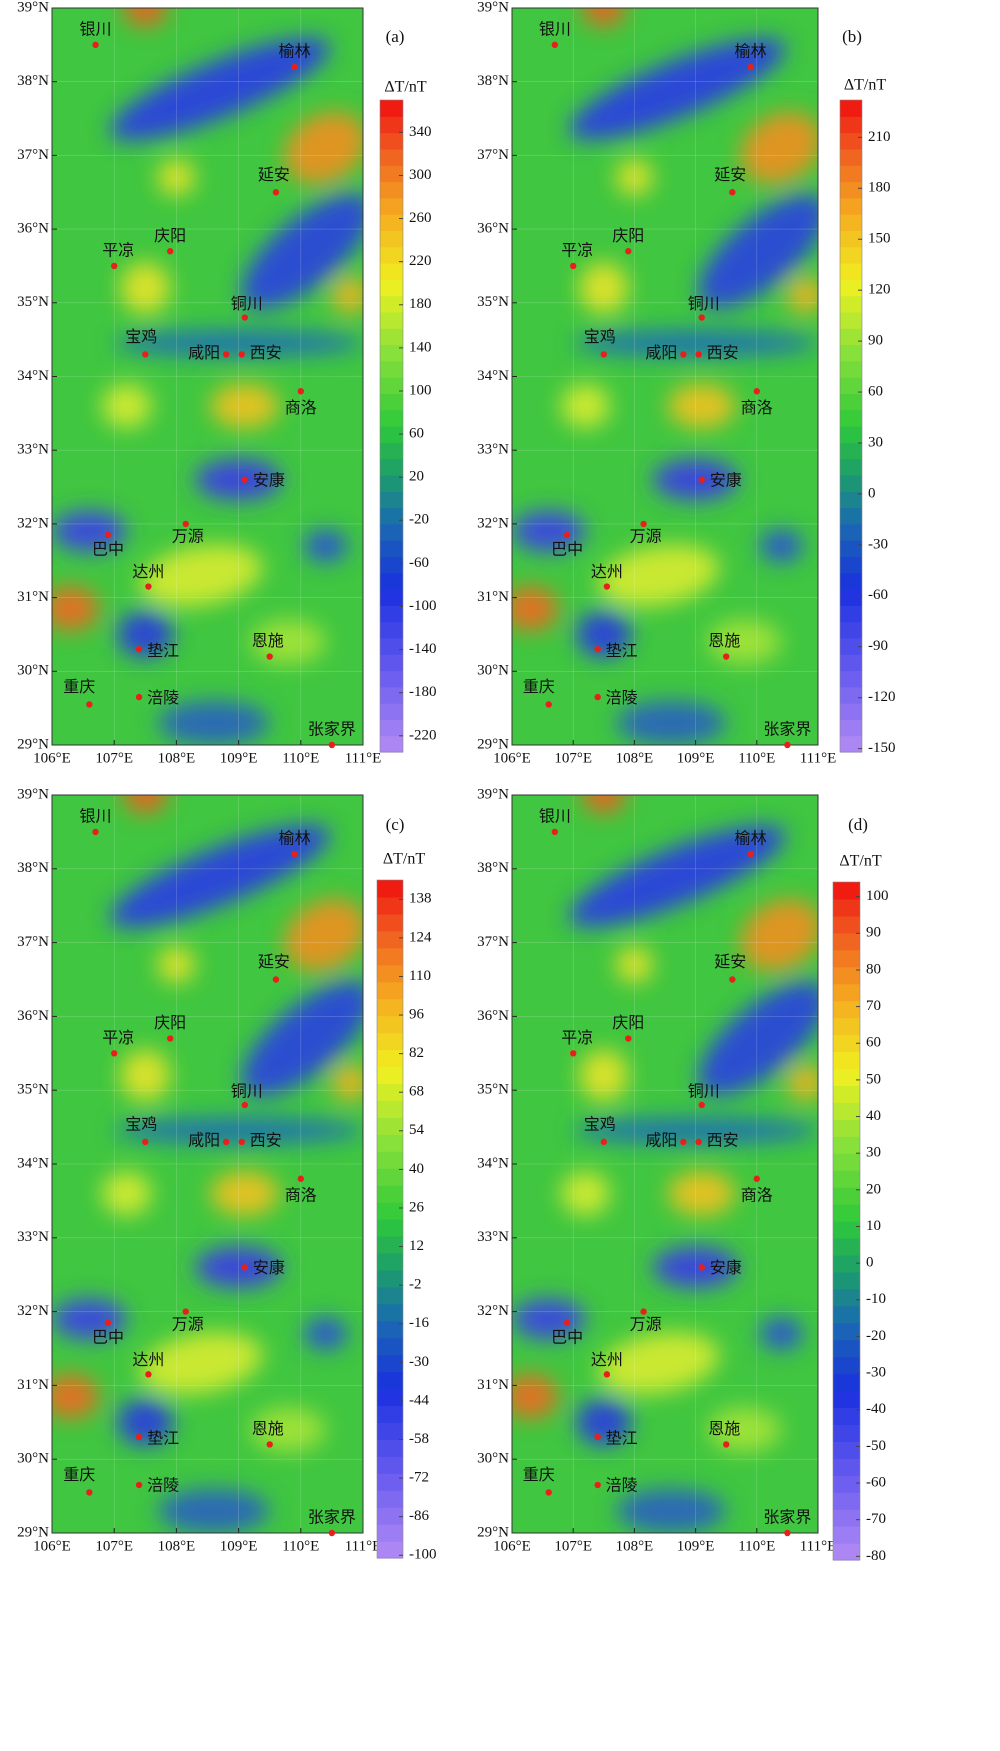  I want to click on colorbar-tick-label: 70, so click(873, 1006).